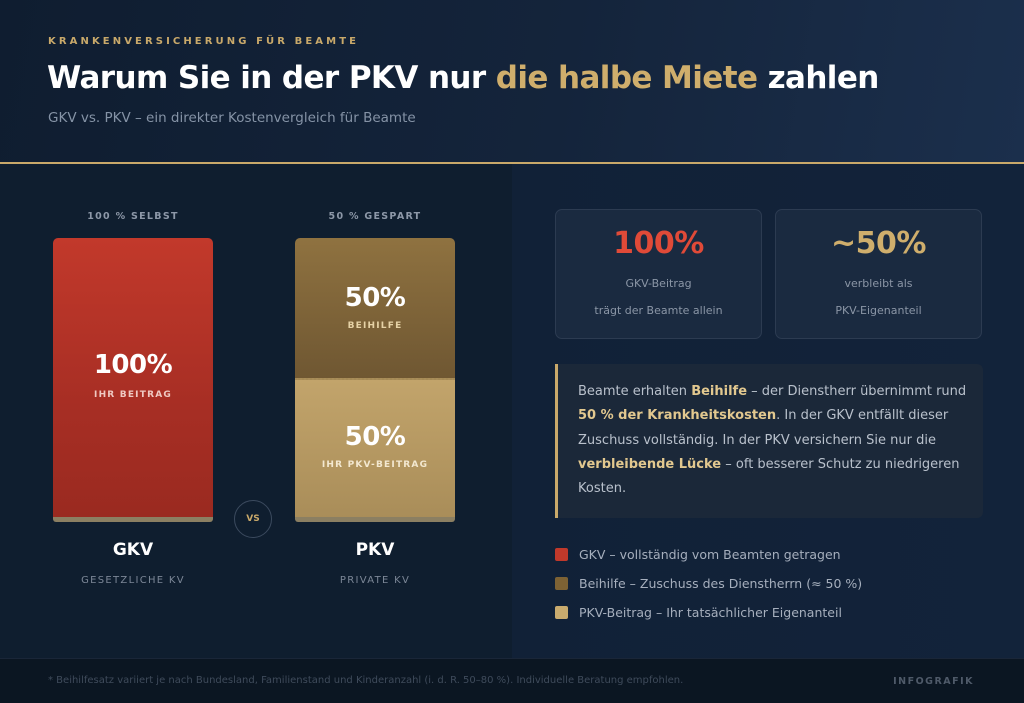  What do you see at coordinates (375, 465) in the screenshot?
I see `pkv-contribution-label: IHR PKV-BEITRAG` at bounding box center [375, 465].